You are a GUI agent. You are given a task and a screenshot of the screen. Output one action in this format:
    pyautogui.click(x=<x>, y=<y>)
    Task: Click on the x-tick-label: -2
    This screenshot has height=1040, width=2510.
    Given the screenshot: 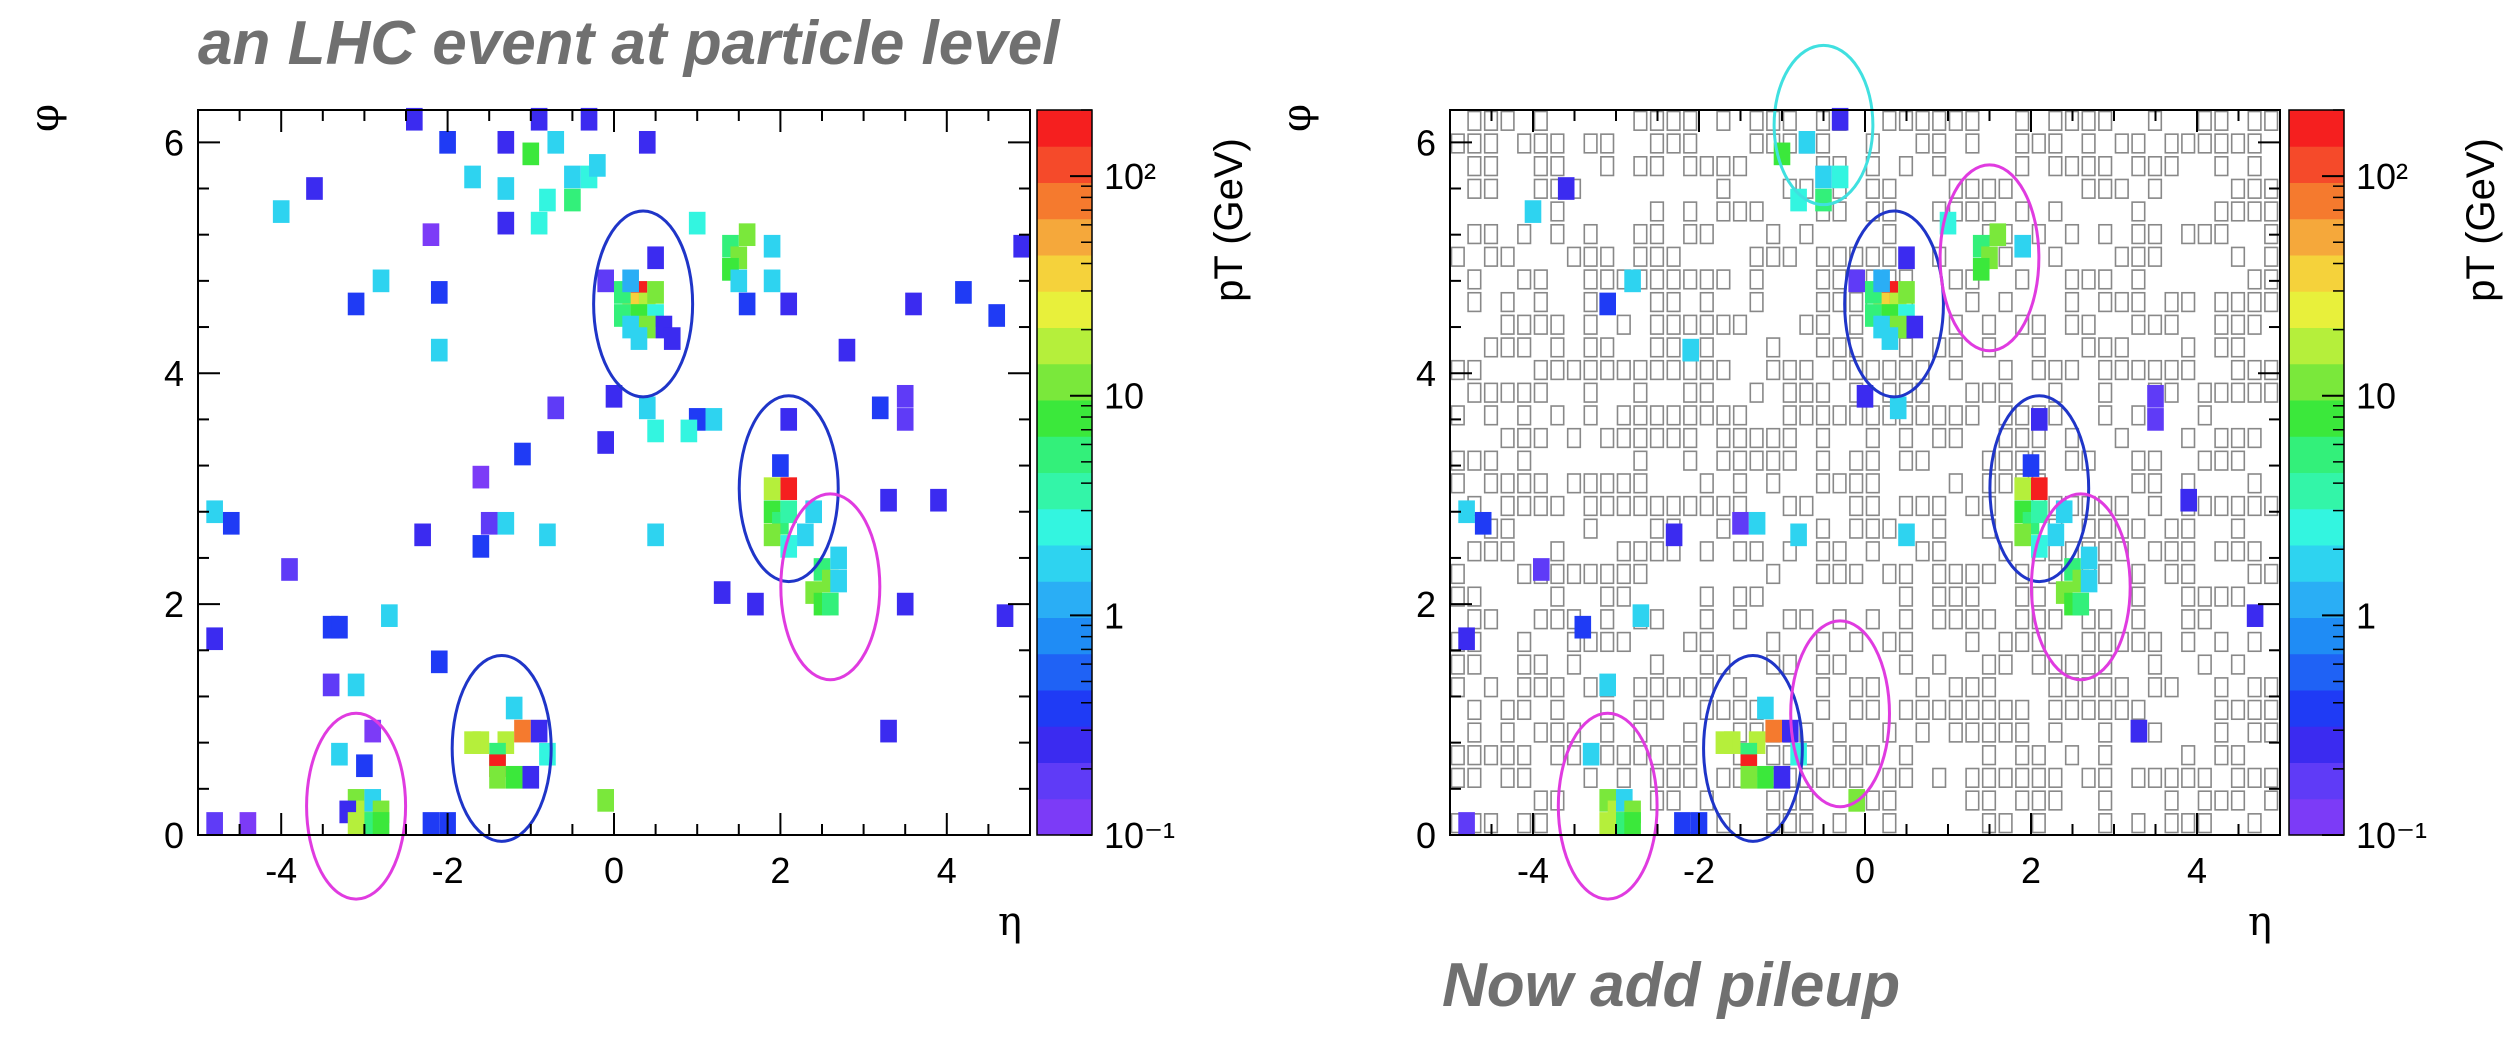 What is the action you would take?
    pyautogui.click(x=448, y=870)
    